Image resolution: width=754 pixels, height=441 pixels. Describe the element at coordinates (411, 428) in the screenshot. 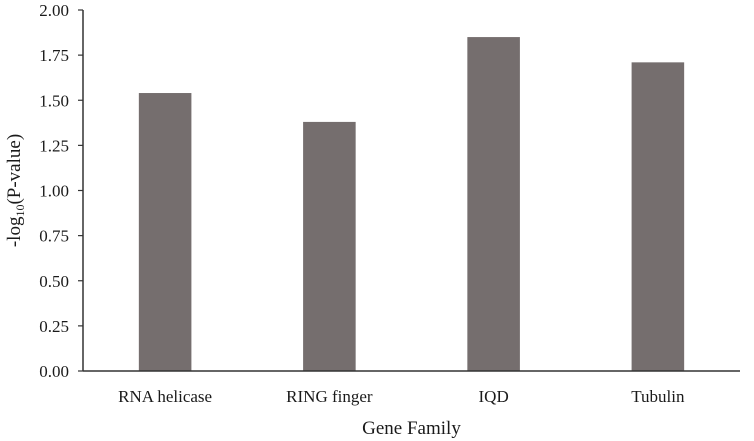

I see `x-axis-title: Gene Family` at that location.